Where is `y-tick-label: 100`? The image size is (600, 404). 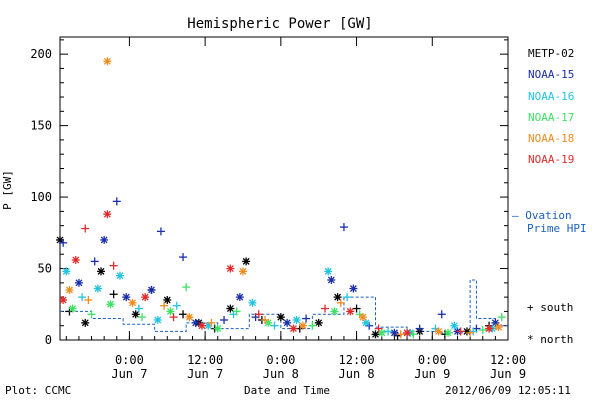
y-tick-label: 100 is located at coordinates (41, 197).